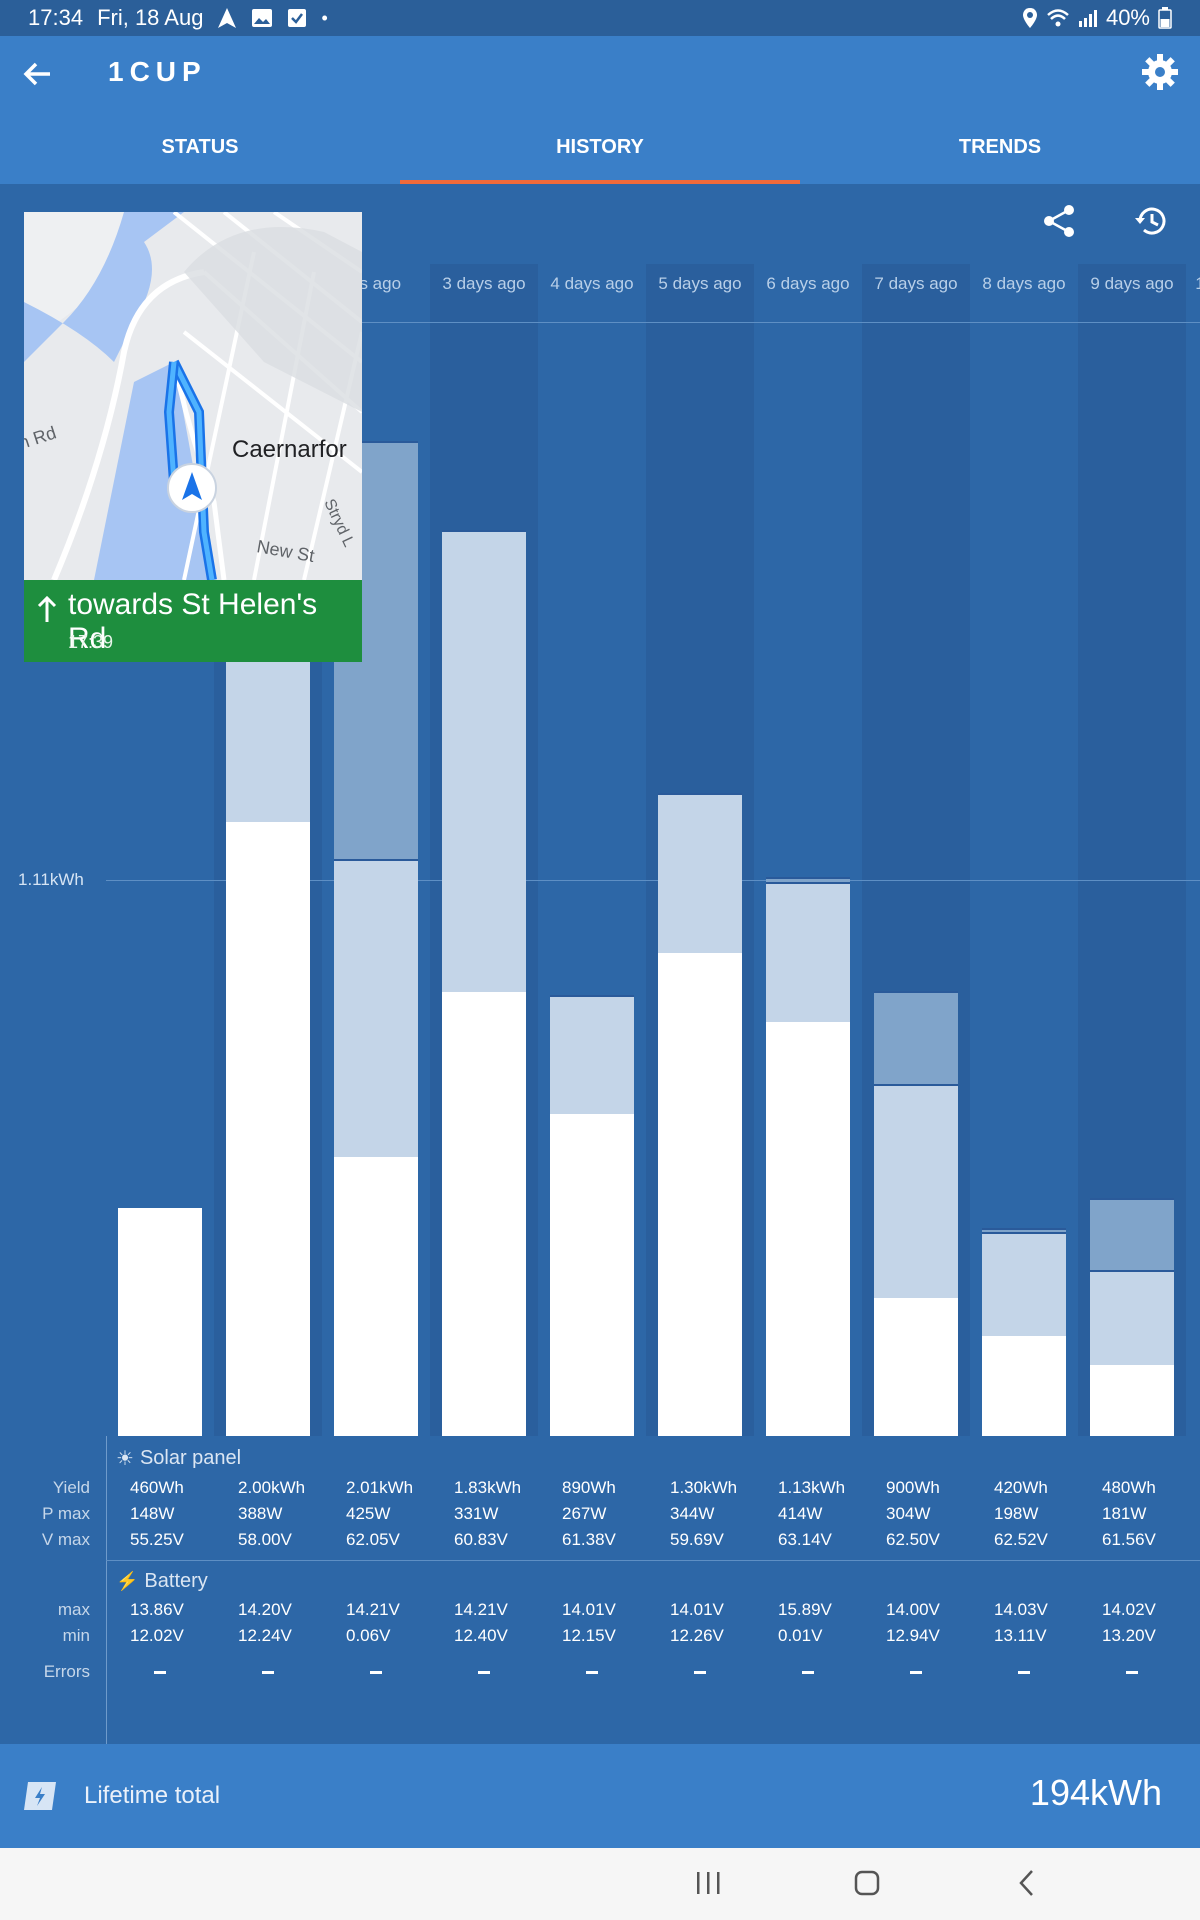 The image size is (1200, 1920). Describe the element at coordinates (481, 1635) in the screenshot. I see `table-cell-bmin: 12.40V` at that location.